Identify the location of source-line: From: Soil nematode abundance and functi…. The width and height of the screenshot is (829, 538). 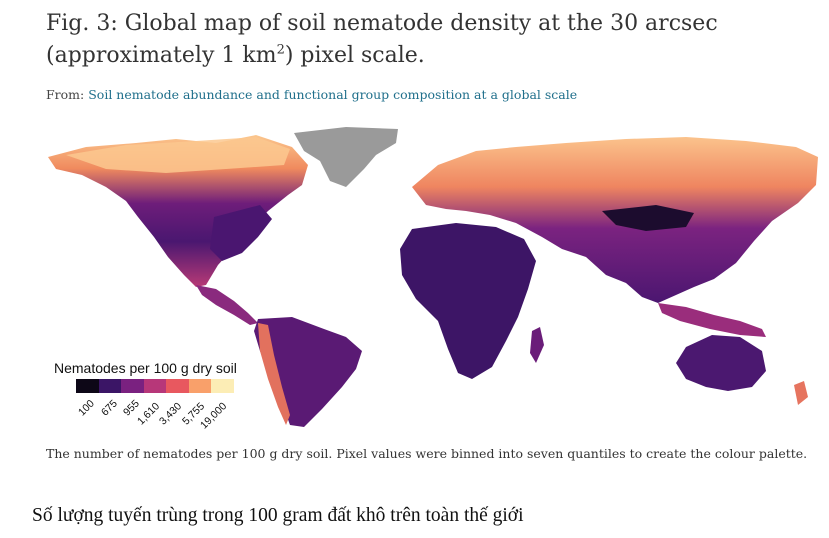
(311, 94).